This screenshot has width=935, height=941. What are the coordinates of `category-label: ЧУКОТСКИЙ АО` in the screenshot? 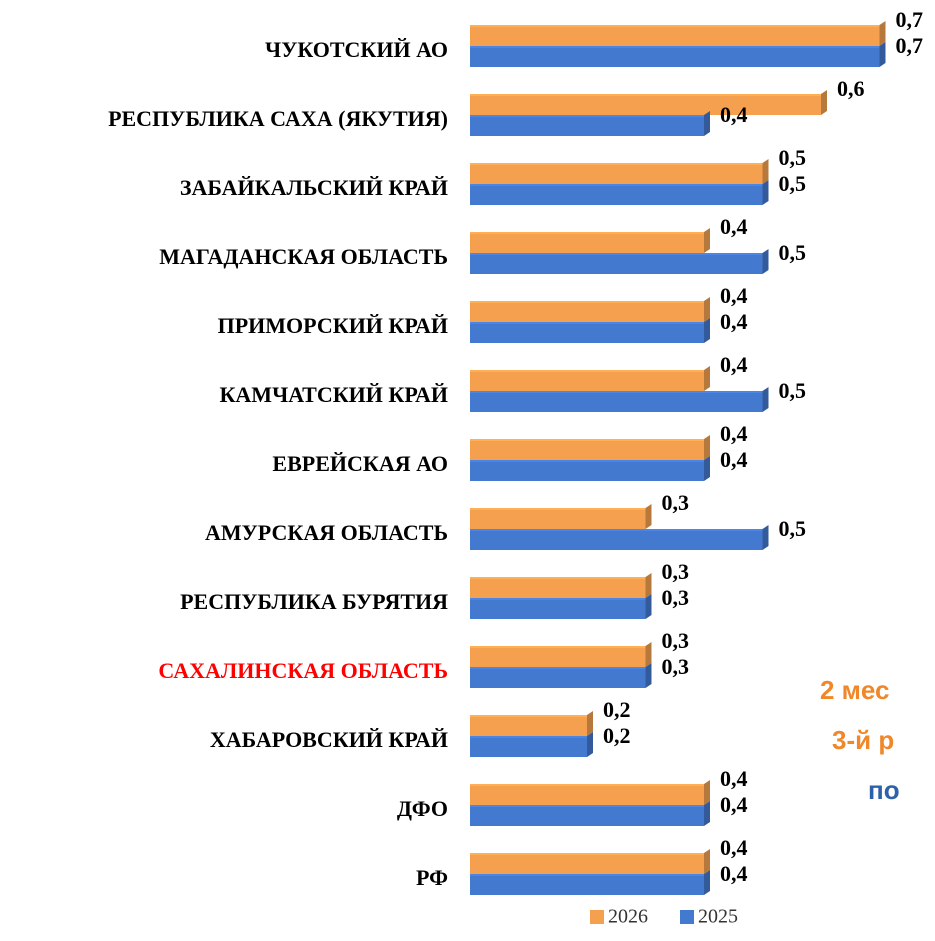 It's located at (356, 49).